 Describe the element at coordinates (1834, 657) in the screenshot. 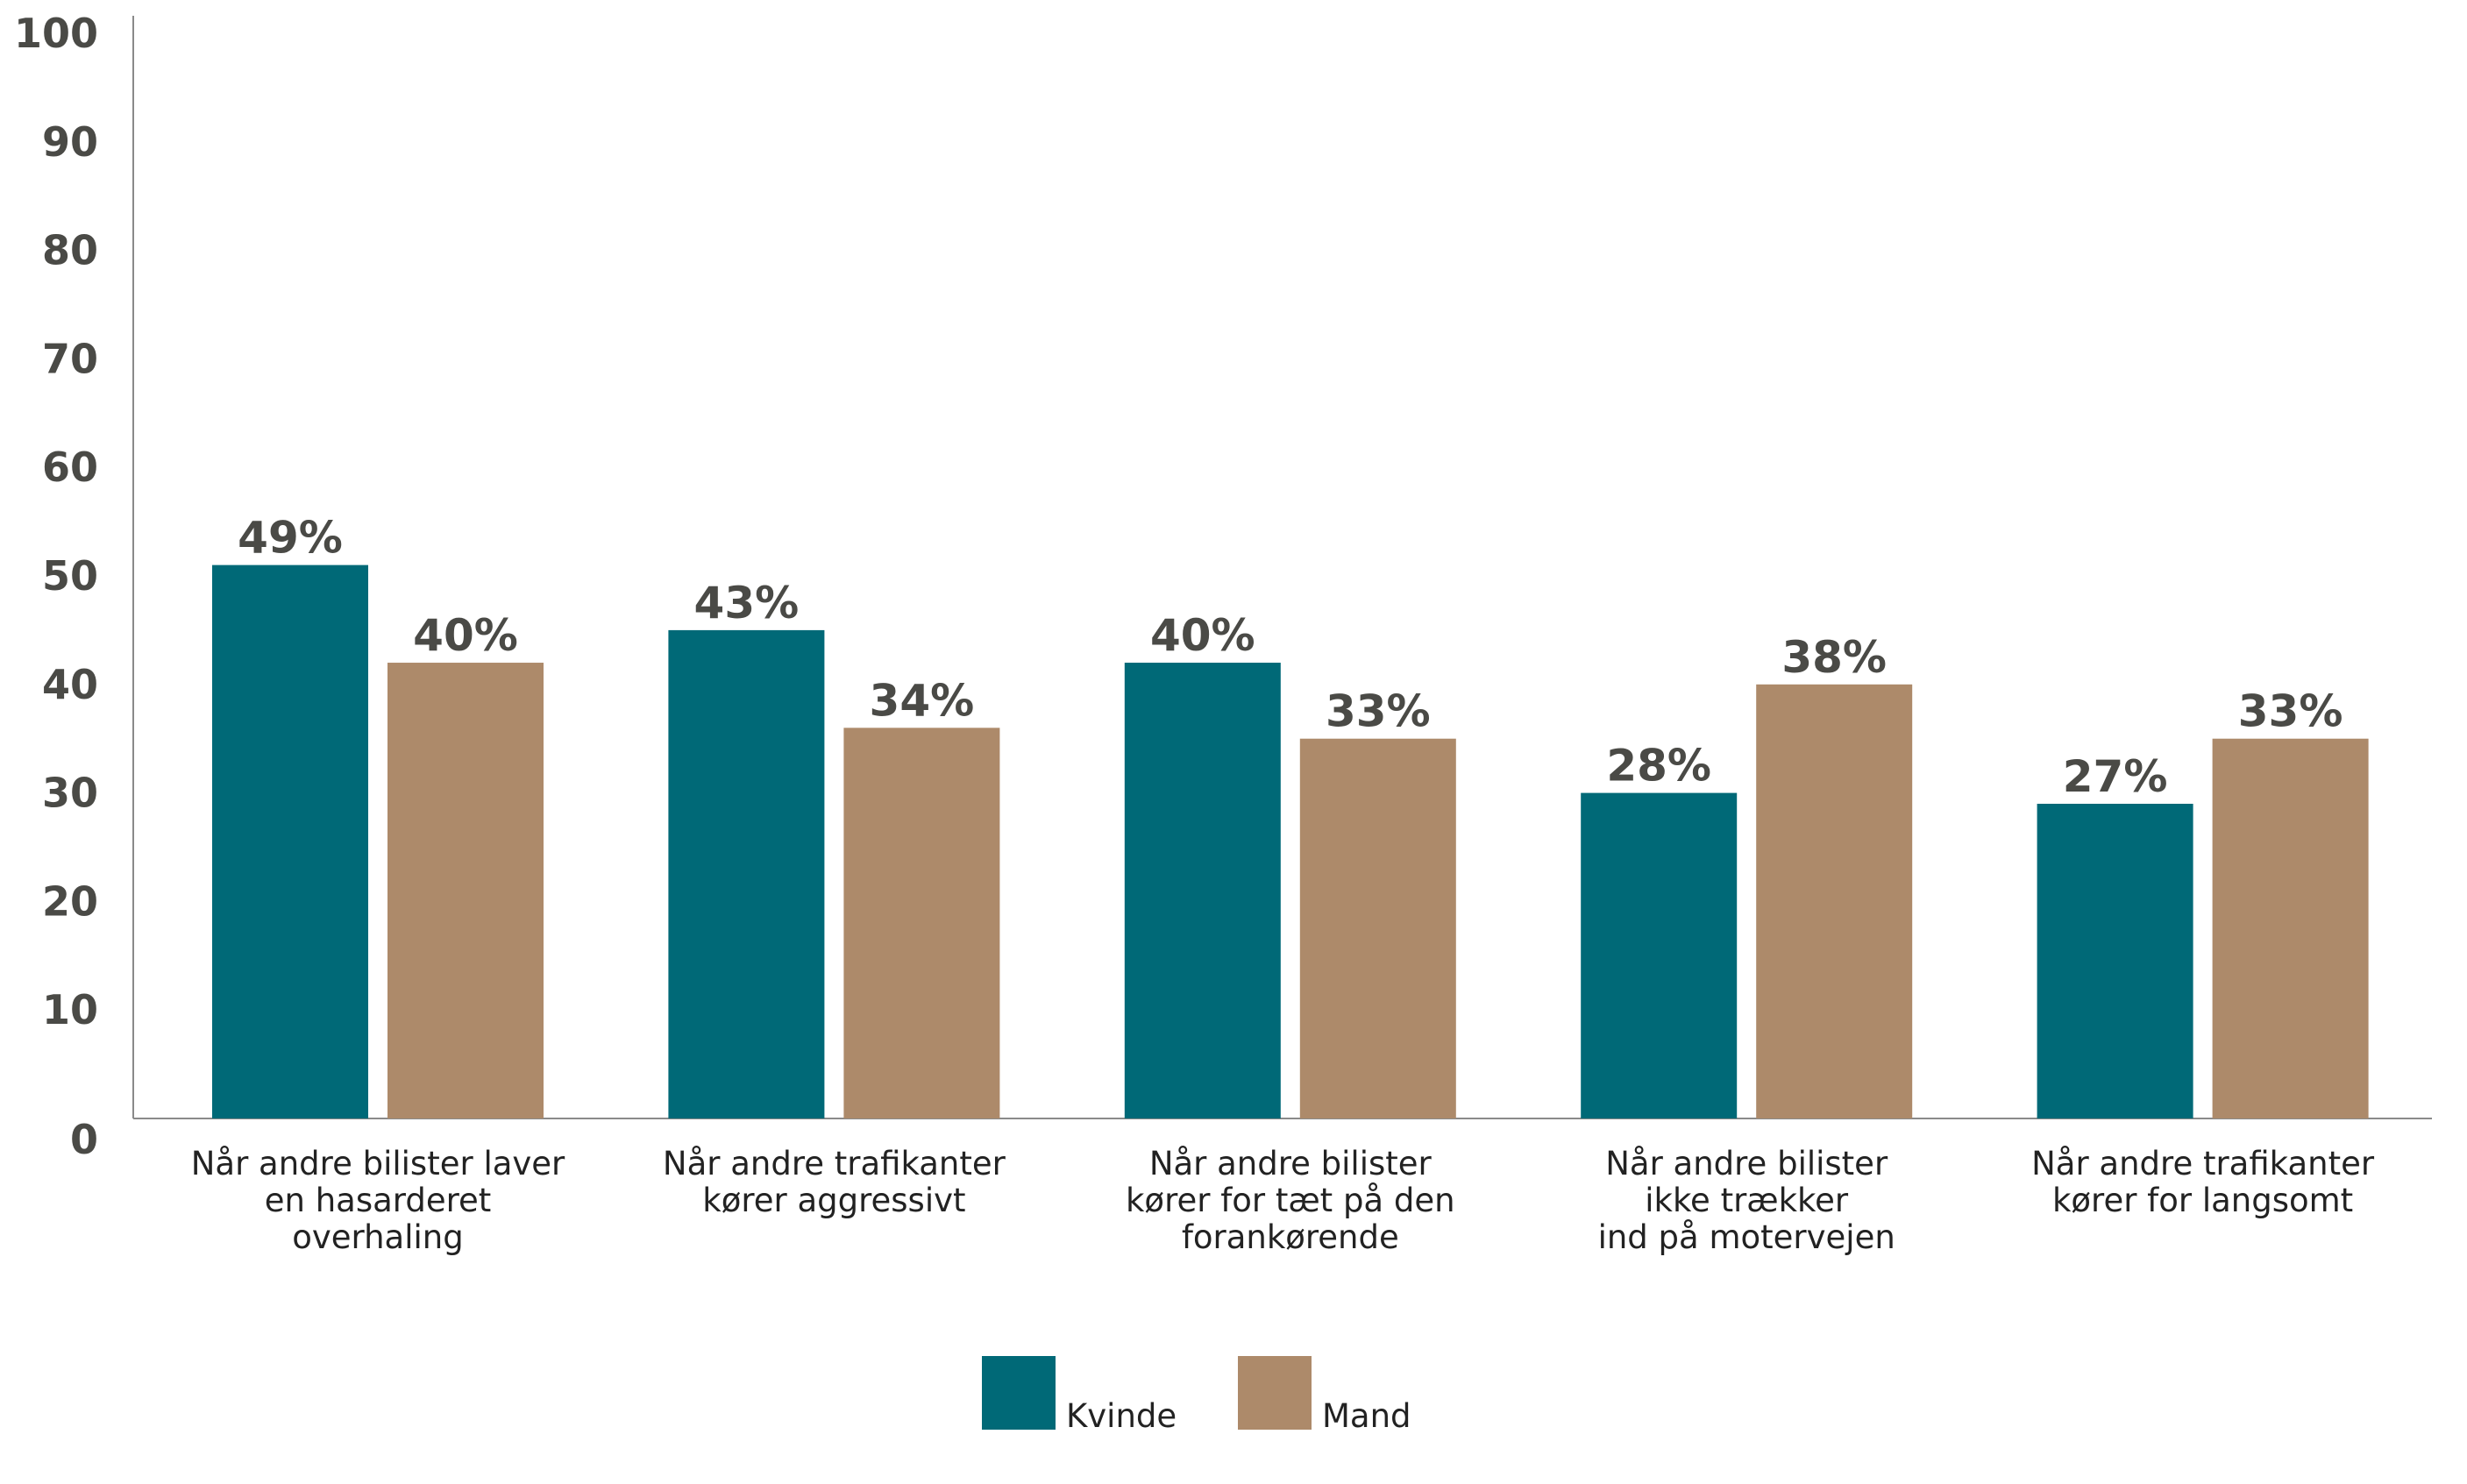

I see `data-label: 38%` at that location.